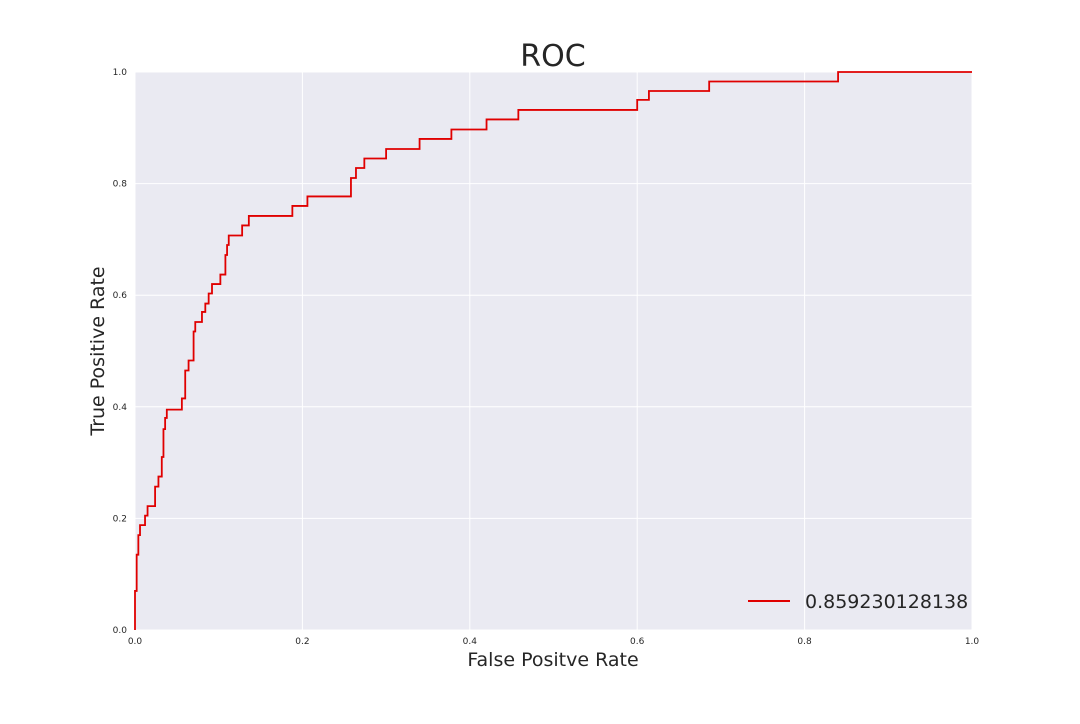 This screenshot has width=1080, height=724. What do you see at coordinates (120, 631) in the screenshot?
I see `y-tick-label: 0.0` at bounding box center [120, 631].